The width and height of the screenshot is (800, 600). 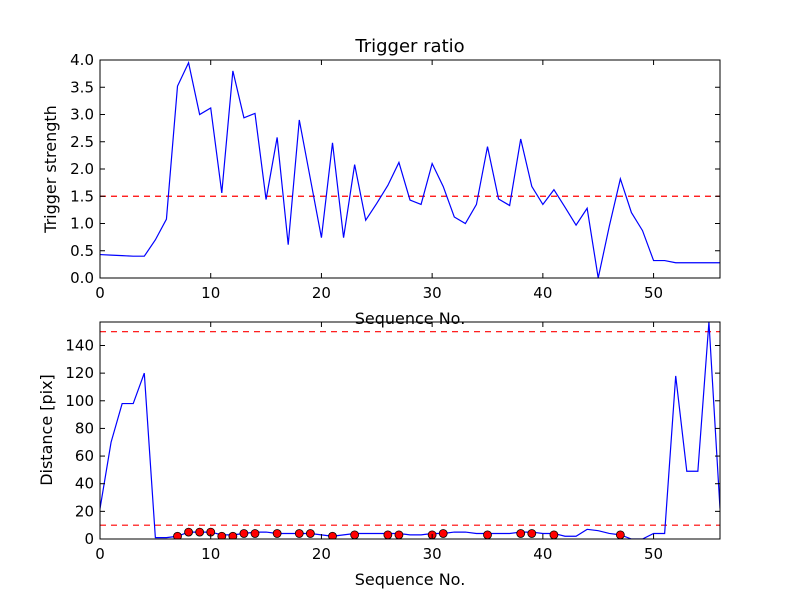 What do you see at coordinates (653, 554) in the screenshot?
I see `bottom-x-tick-label: 50` at bounding box center [653, 554].